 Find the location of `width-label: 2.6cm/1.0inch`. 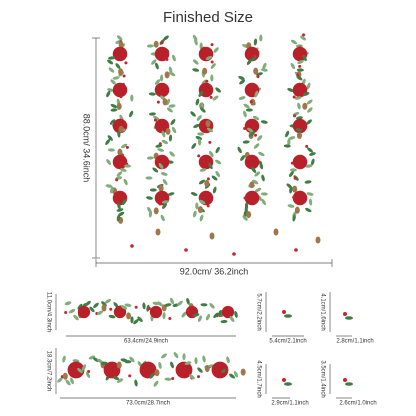

width-label: 2.6cm/1.0inch is located at coordinates (357, 404).